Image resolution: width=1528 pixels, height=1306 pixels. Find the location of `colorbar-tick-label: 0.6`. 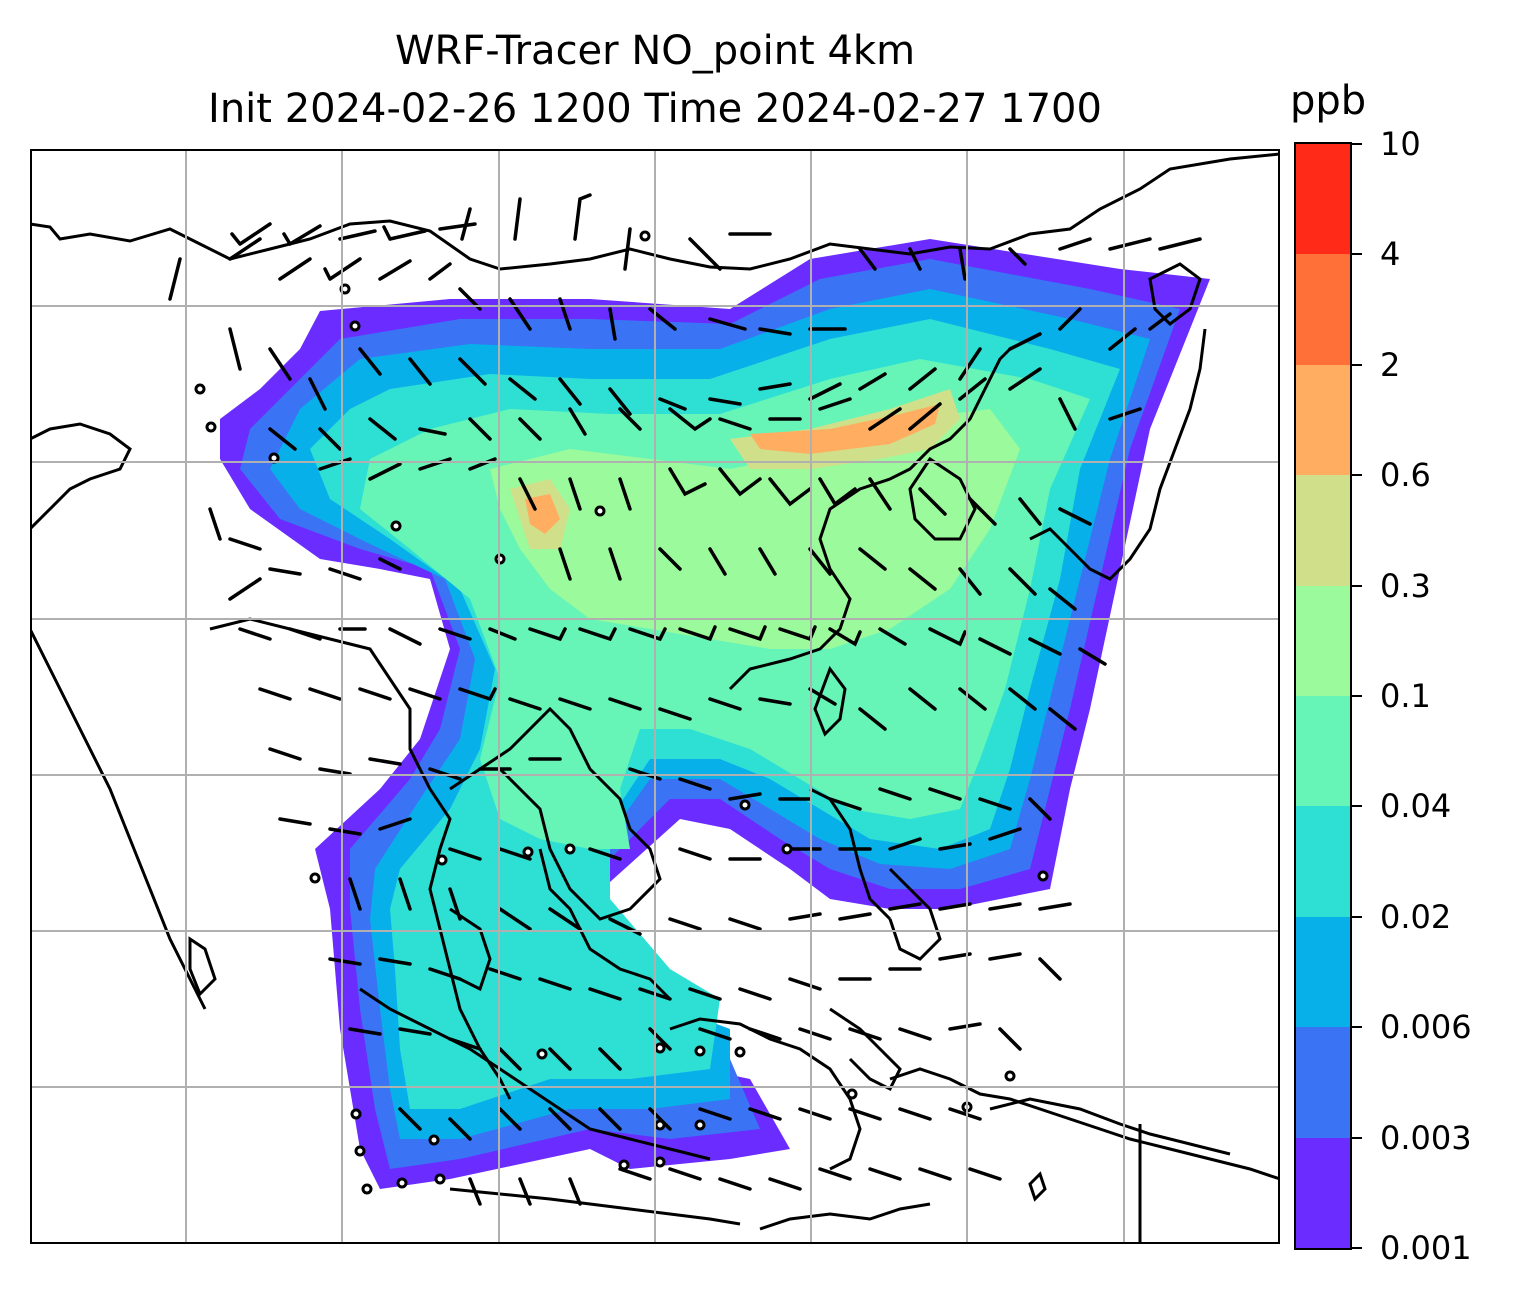

colorbar-tick-label: 0.6 is located at coordinates (1405, 475).